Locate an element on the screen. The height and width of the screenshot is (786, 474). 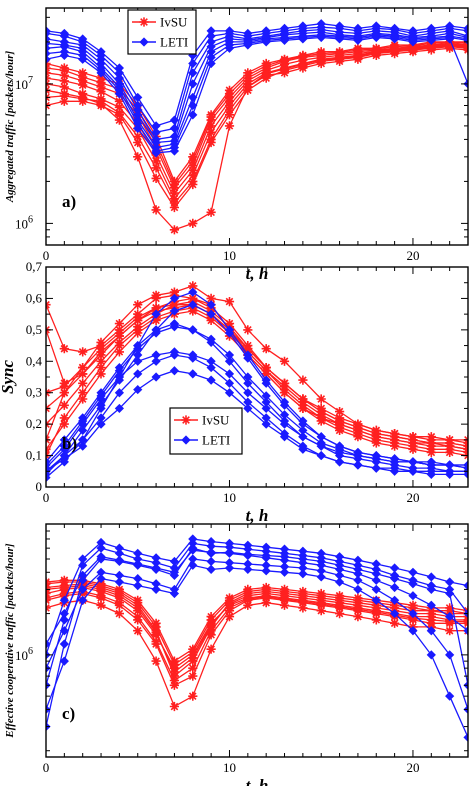
legend-marker is located at coordinates (144, 22).